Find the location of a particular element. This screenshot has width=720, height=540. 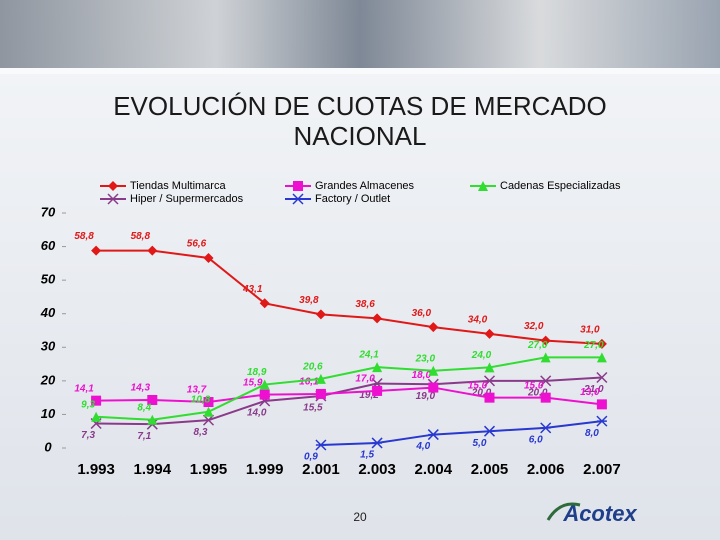

value-label: 10,8 is located at coordinates (201, 399).